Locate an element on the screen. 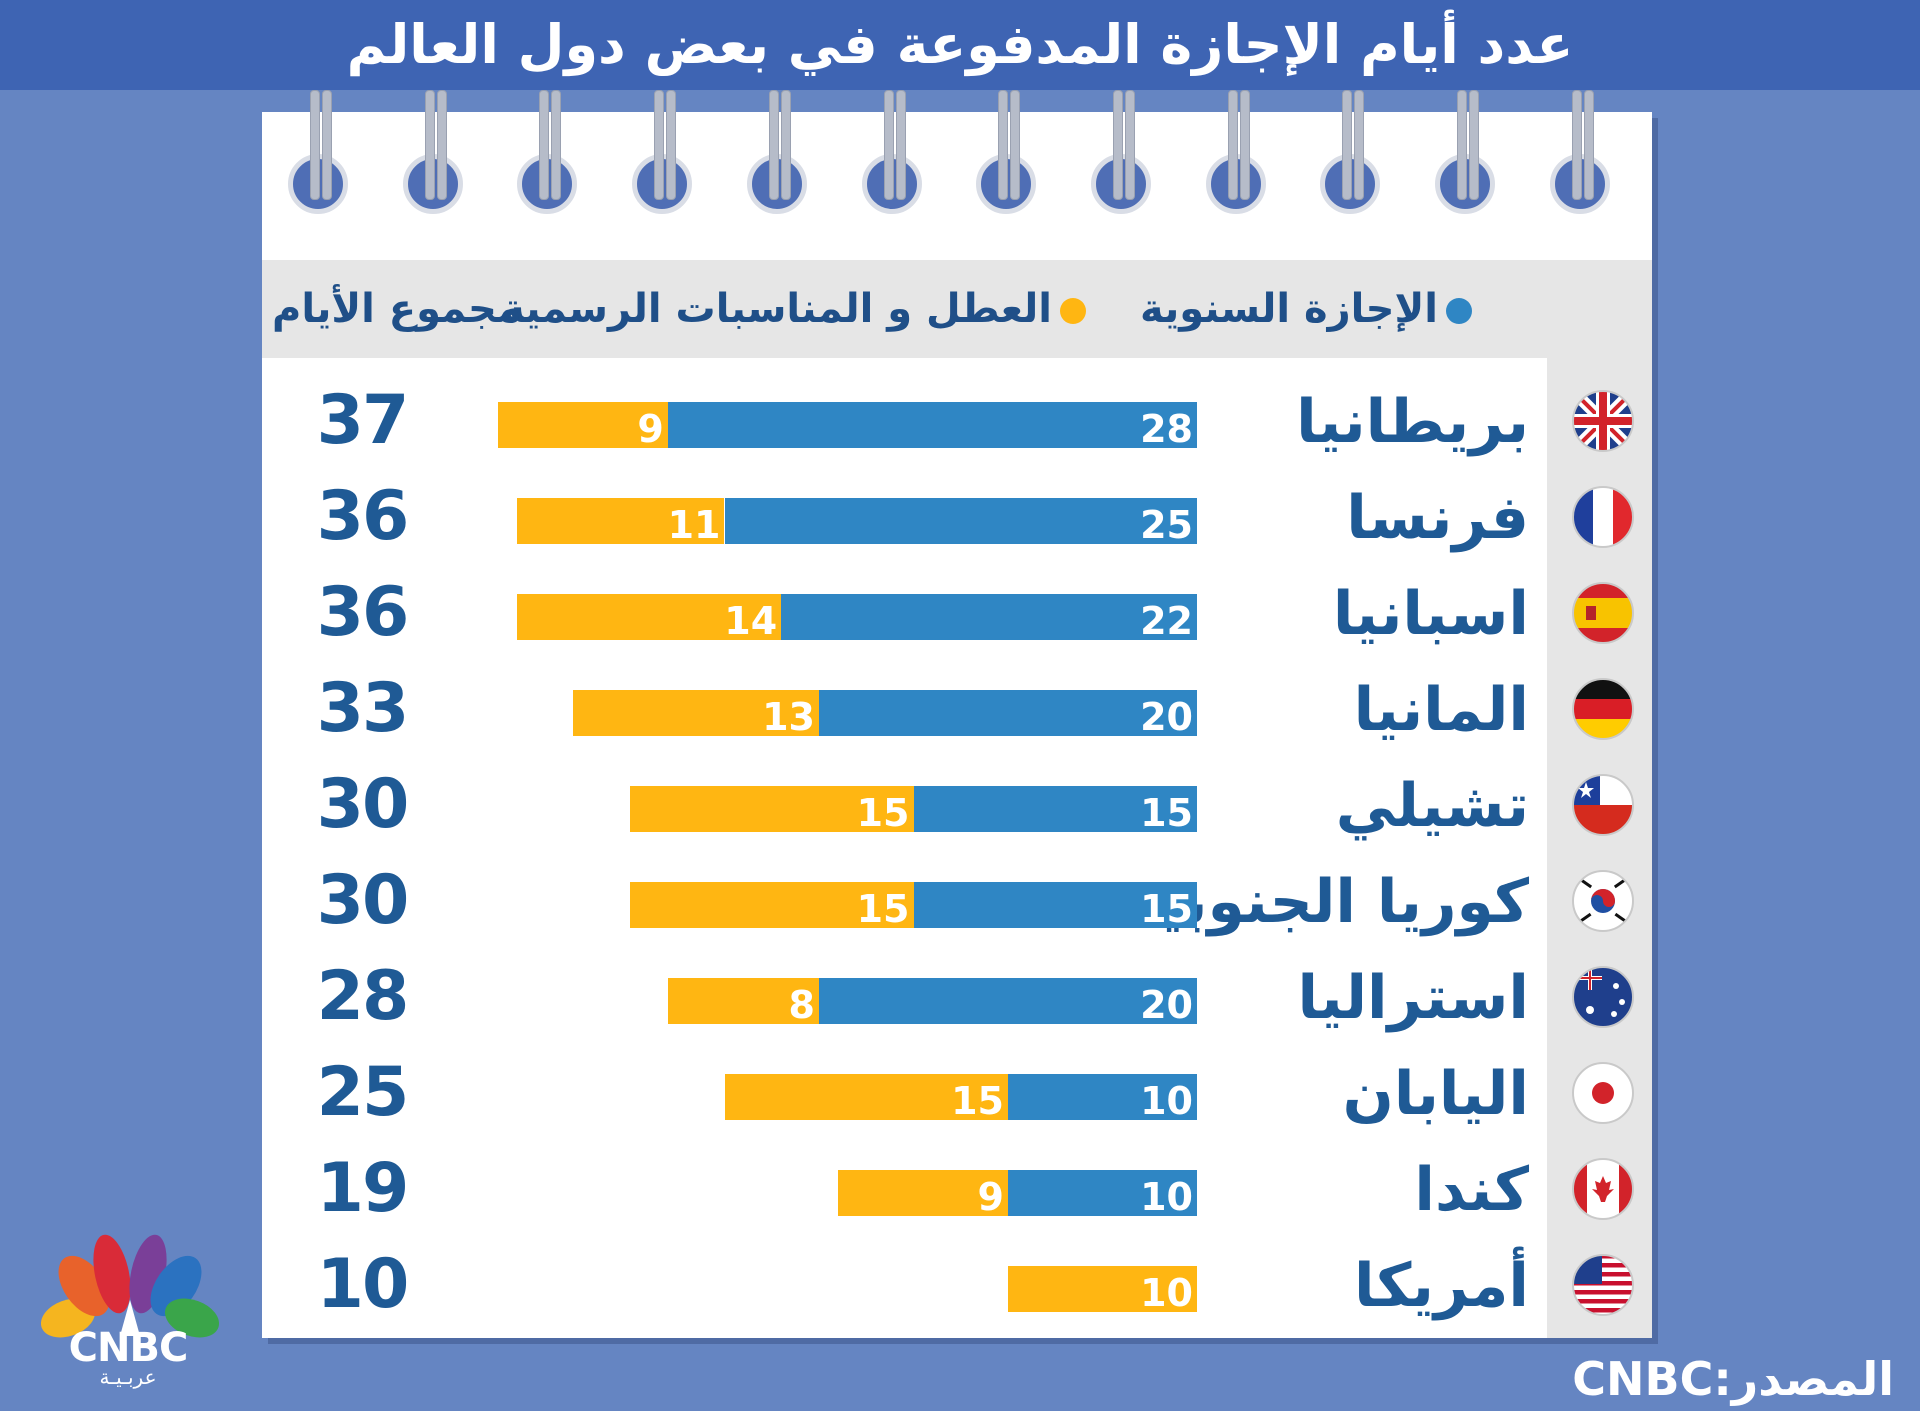 The image size is (1920, 1411). total-days-value: 37 is located at coordinates (363, 420).